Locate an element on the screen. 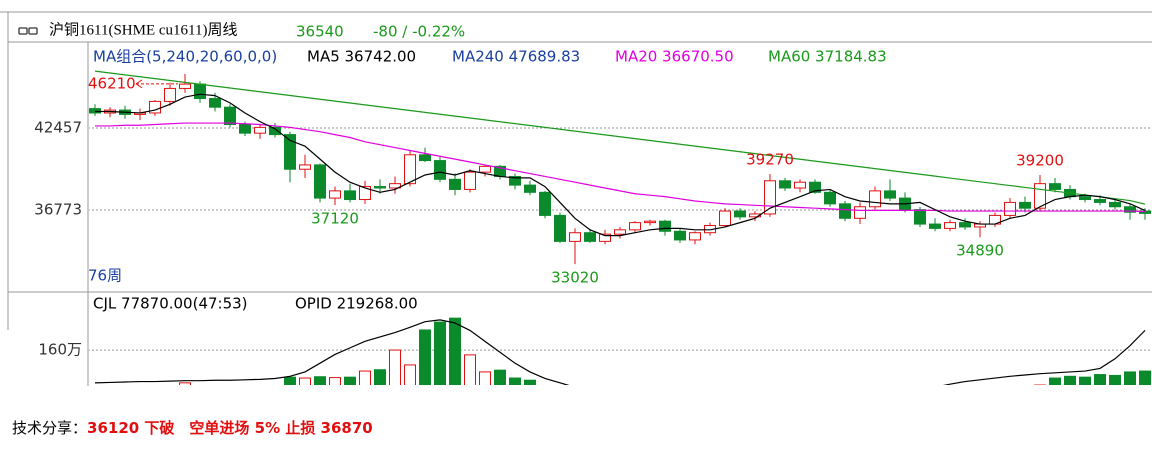 The width and height of the screenshot is (1152, 458). annotation: 37120 is located at coordinates (335, 219).